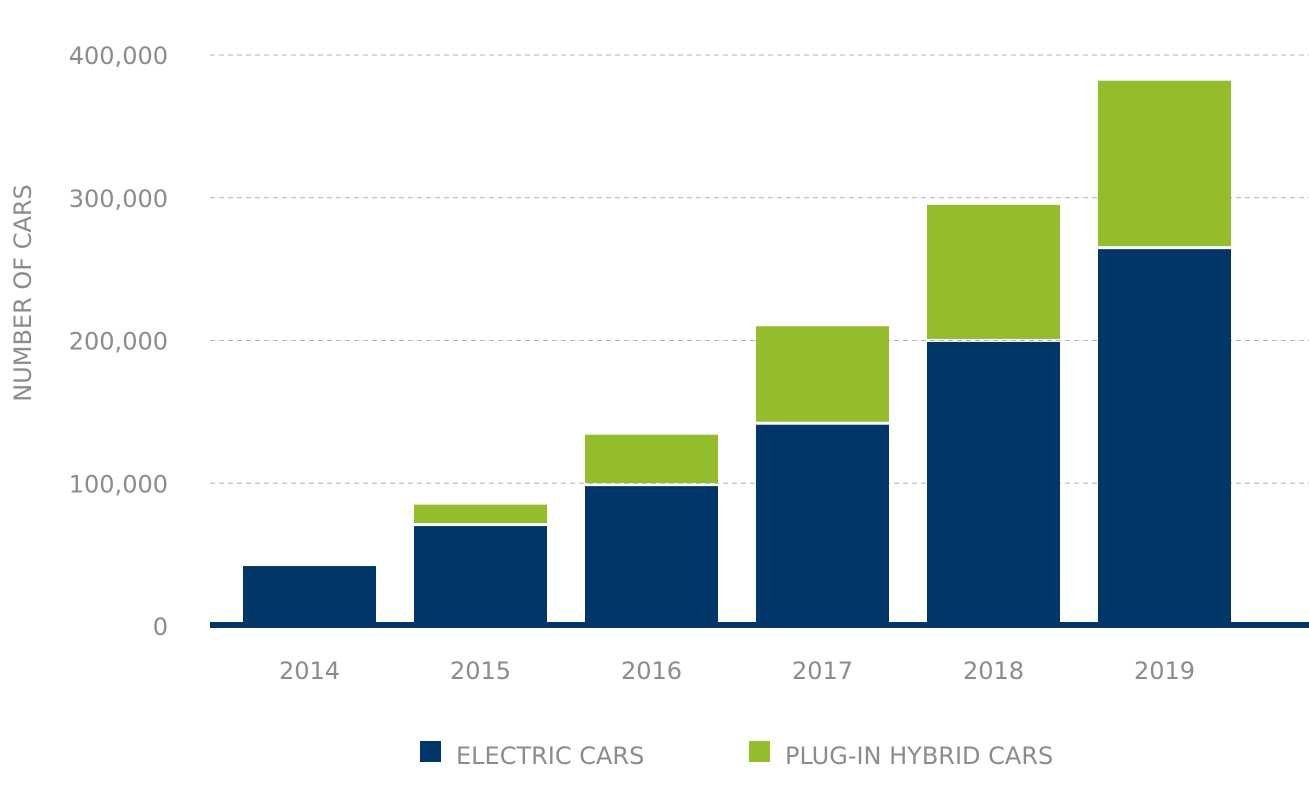 The width and height of the screenshot is (1309, 799). What do you see at coordinates (651, 671) in the screenshot?
I see `x-tick-label: 2016` at bounding box center [651, 671].